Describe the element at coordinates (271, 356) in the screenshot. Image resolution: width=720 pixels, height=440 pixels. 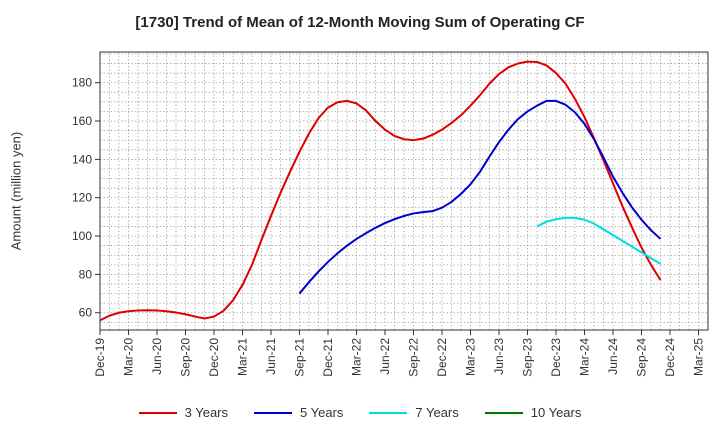
I see `x-tick-label: Jun-21` at that location.